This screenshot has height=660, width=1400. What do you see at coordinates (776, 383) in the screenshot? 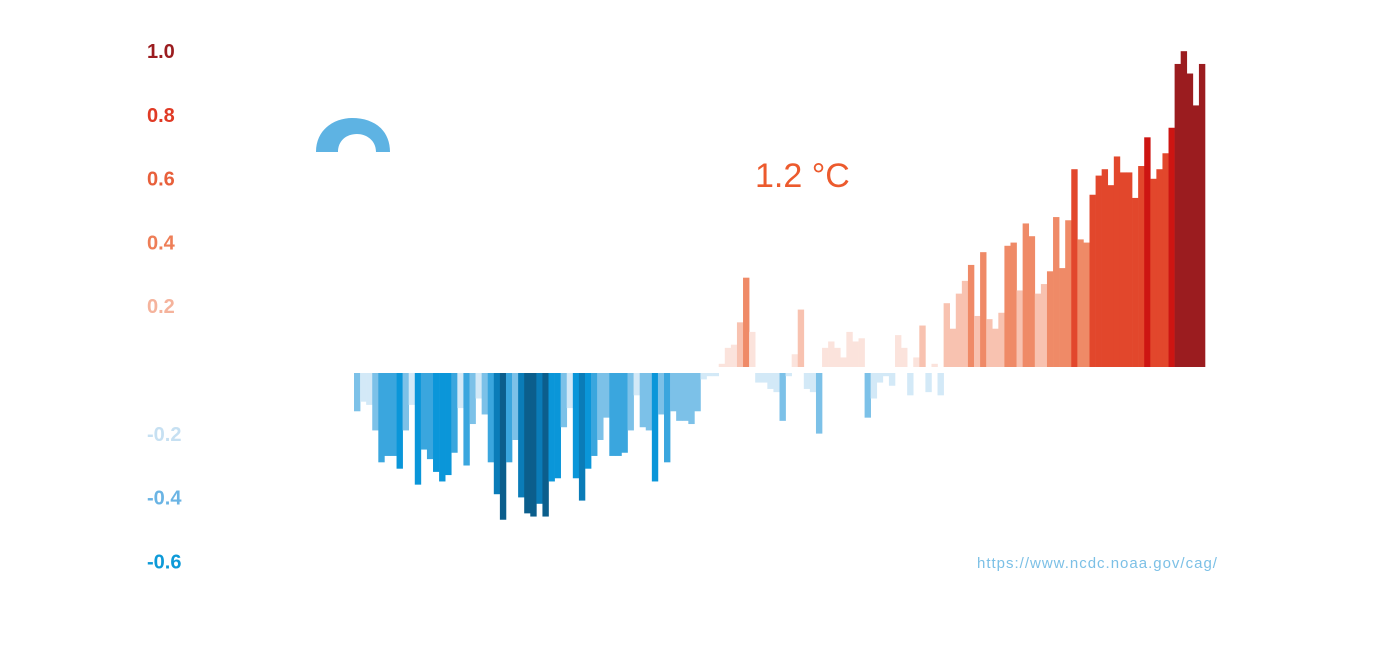
I see `bar-1949` at bounding box center [776, 383].